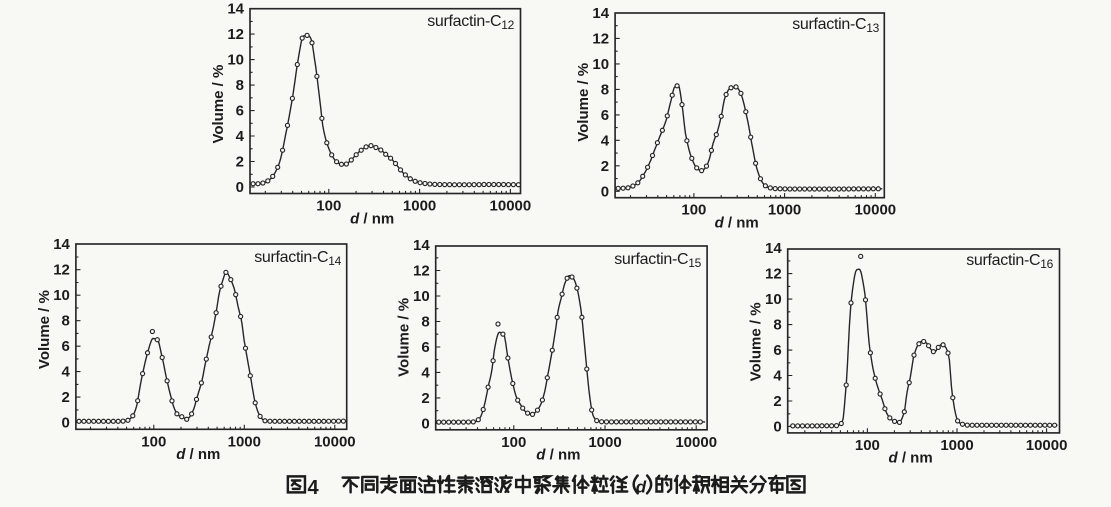  I want to click on svg-text: surfactin-C13, so click(835, 25).